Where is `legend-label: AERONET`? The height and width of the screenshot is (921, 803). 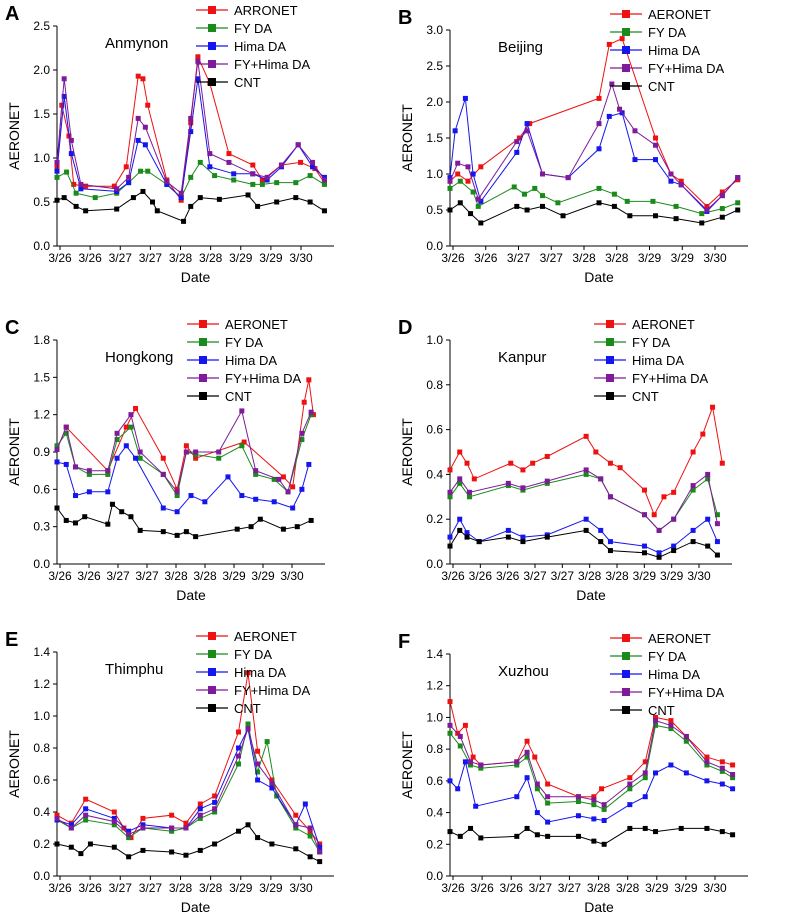
legend-label: AERONET is located at coordinates (256, 324).